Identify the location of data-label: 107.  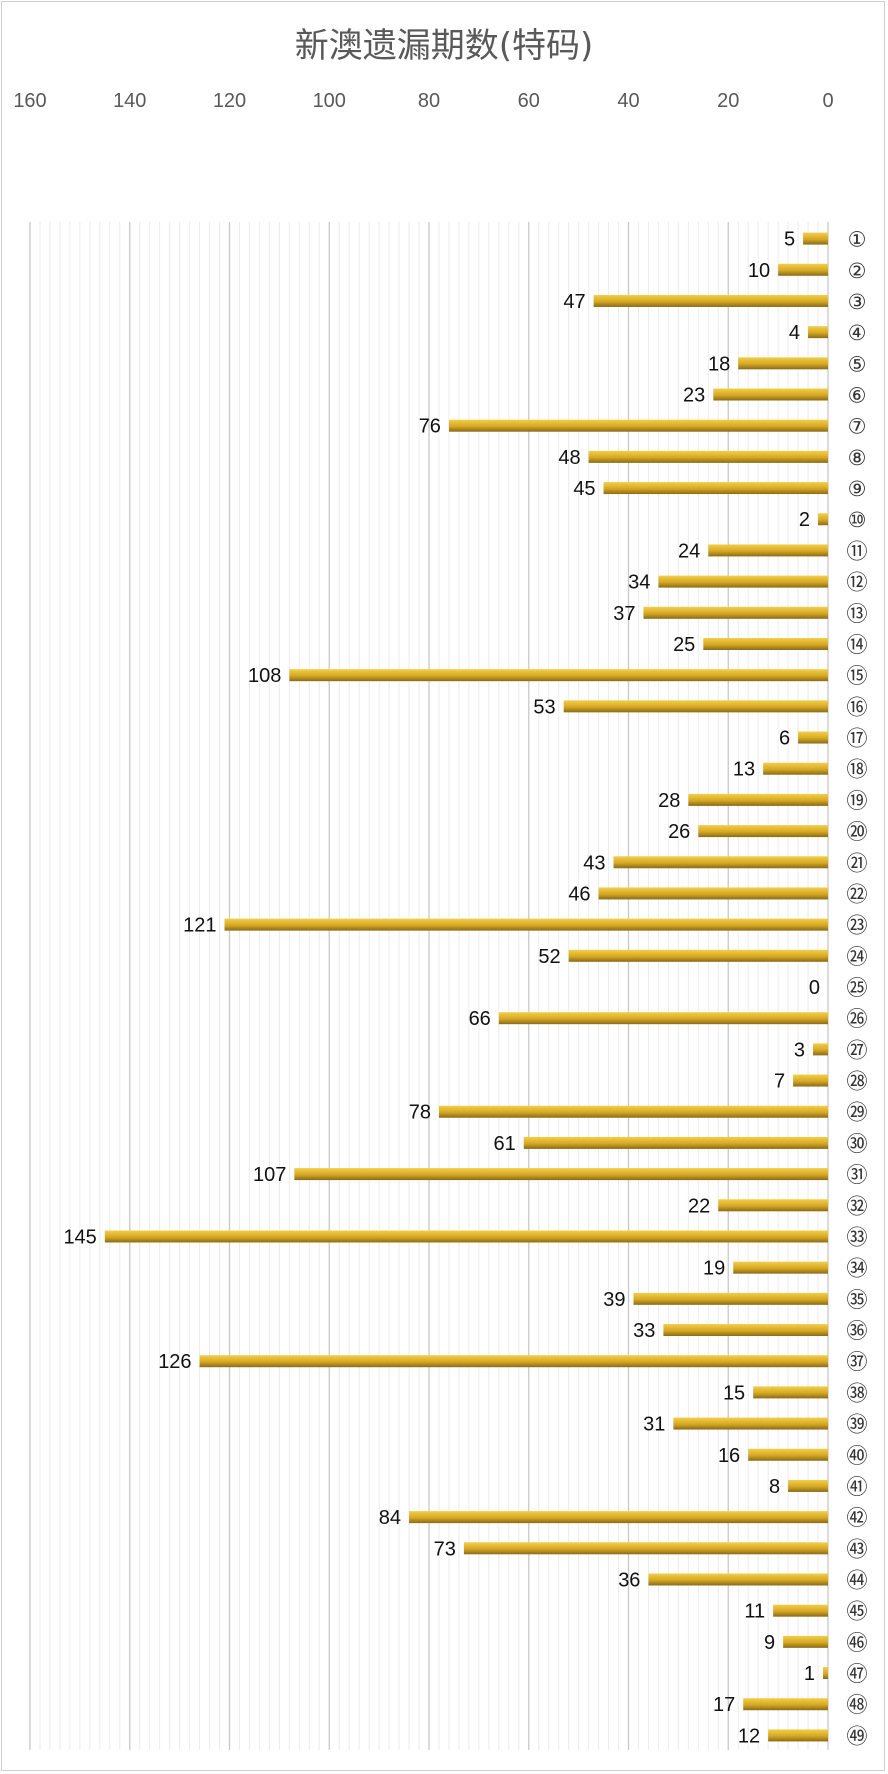
(269, 1175).